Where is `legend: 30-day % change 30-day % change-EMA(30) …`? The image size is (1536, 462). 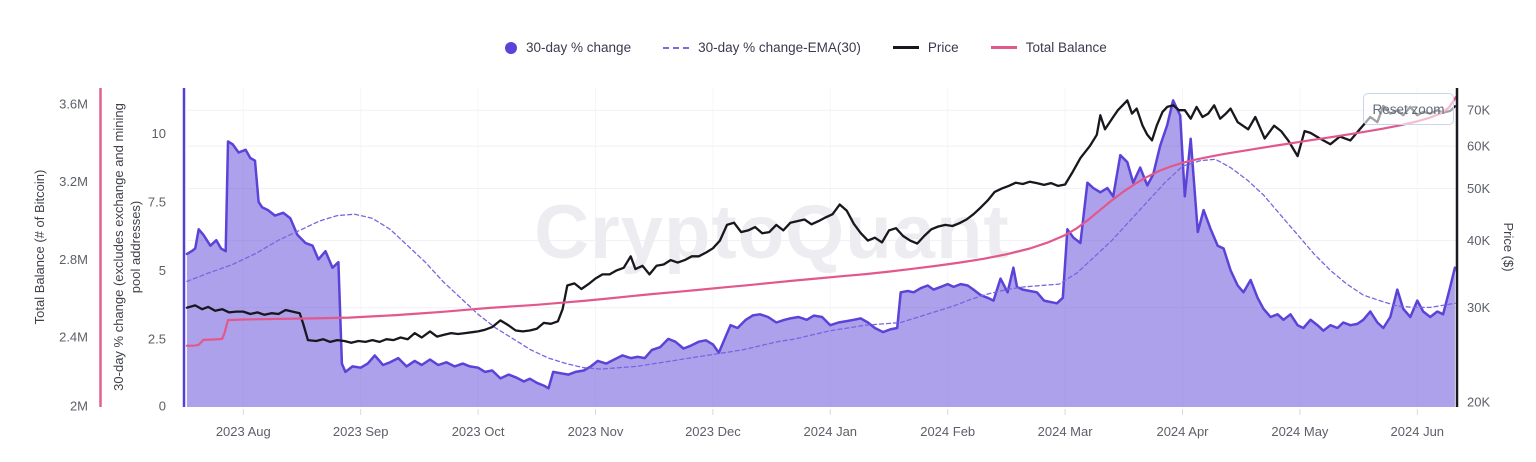
legend: 30-day % change 30-day % change-EMA(30) … is located at coordinates (806, 47).